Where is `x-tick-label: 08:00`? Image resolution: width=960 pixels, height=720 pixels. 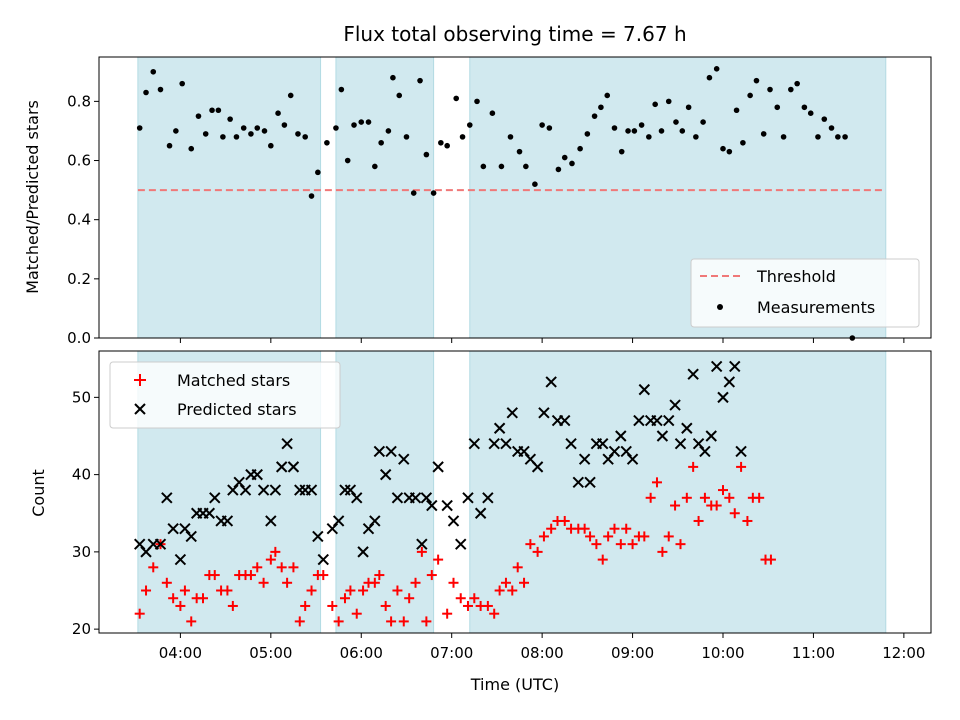 x-tick-label: 08:00 is located at coordinates (542, 653).